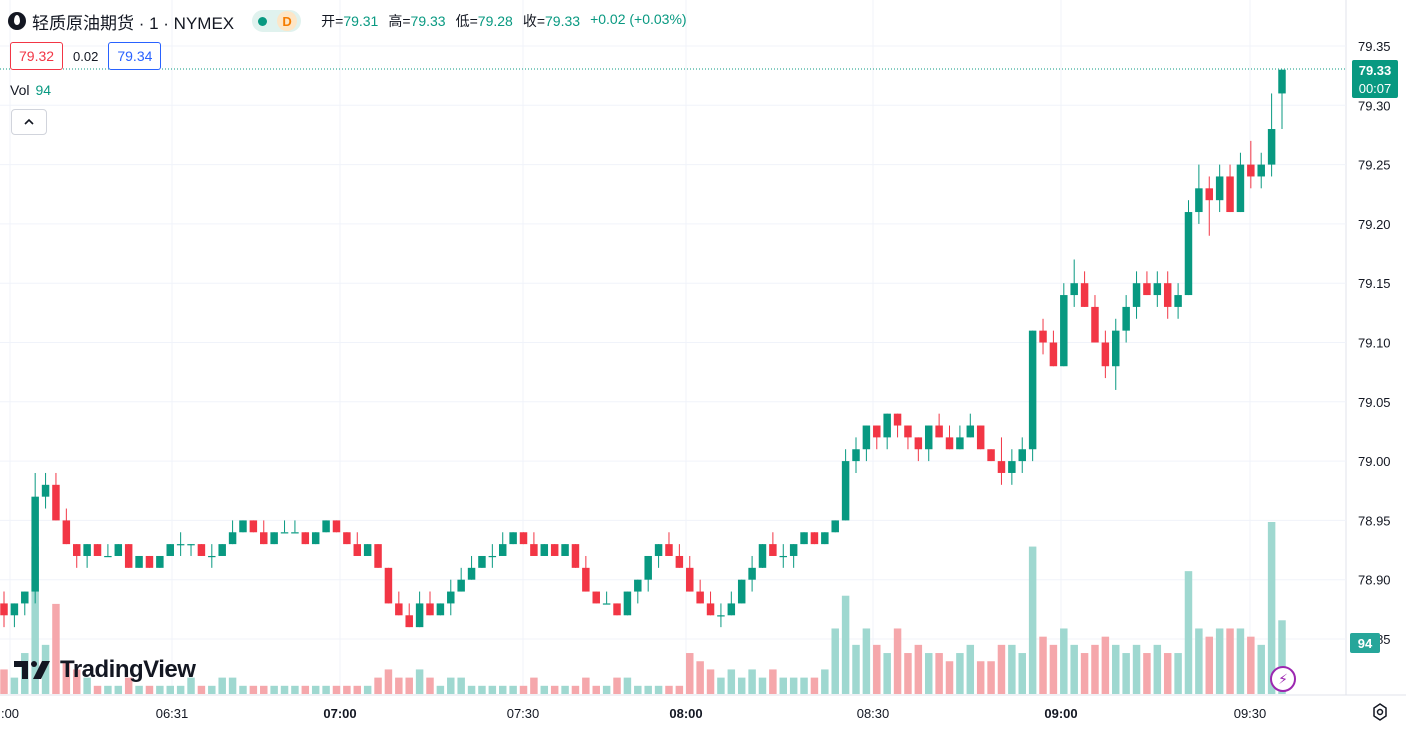  I want to click on y-tick-label: 79.15, so click(1374, 283).